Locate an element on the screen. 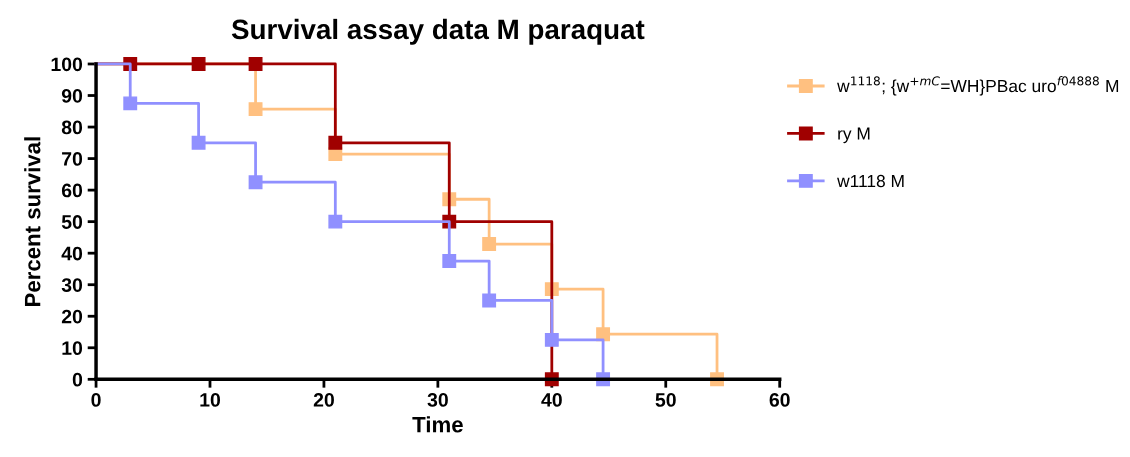 This screenshot has width=1130, height=457. y-tick-label: 10 is located at coordinates (72, 348).